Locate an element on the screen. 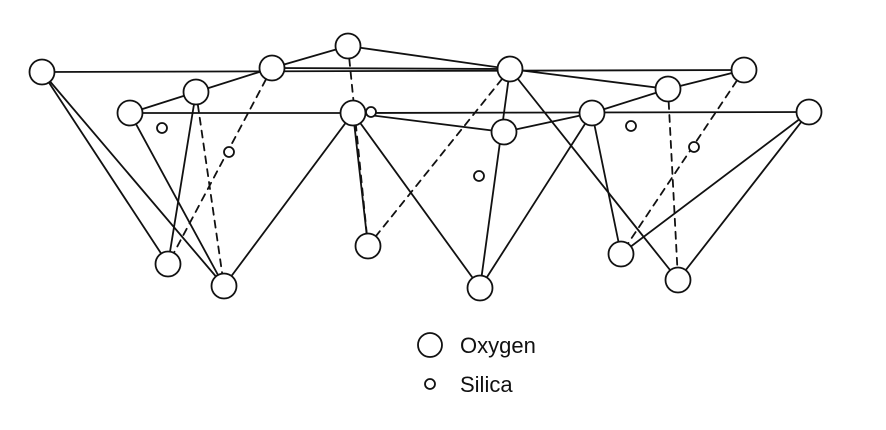  legend-silica-label: Silica is located at coordinates (486, 384).